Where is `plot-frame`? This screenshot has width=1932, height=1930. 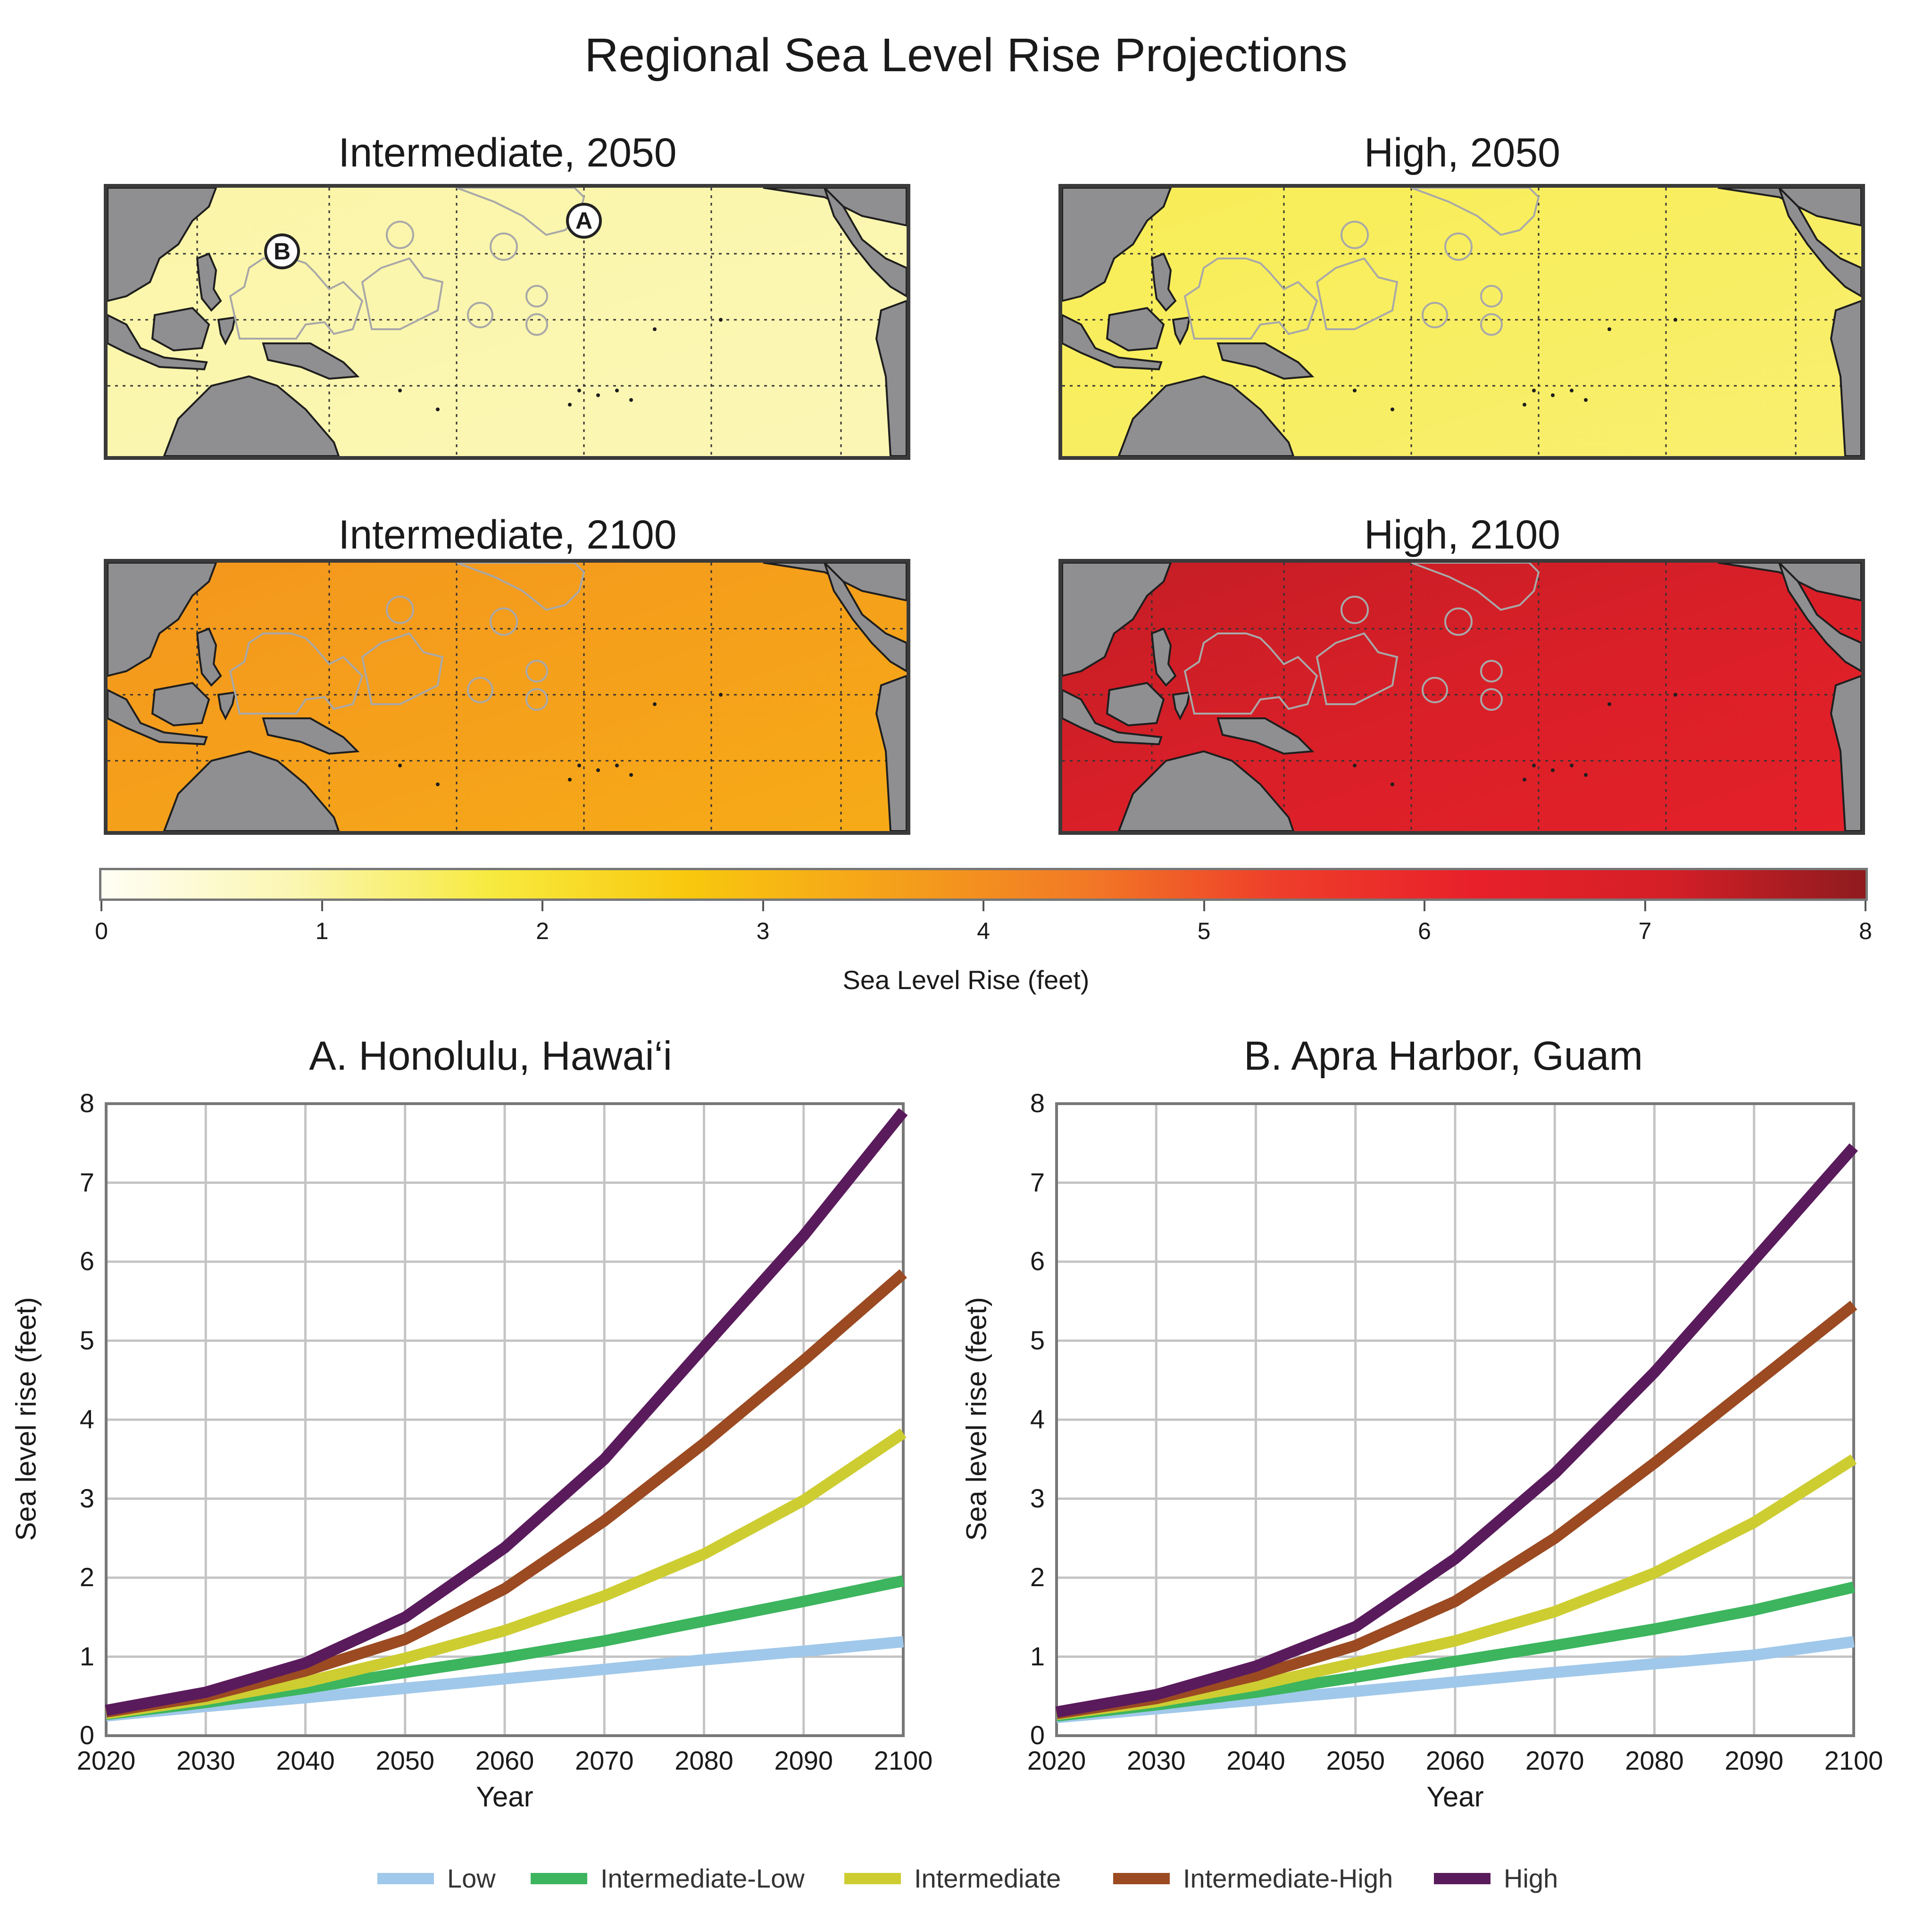 plot-frame is located at coordinates (1455, 1419).